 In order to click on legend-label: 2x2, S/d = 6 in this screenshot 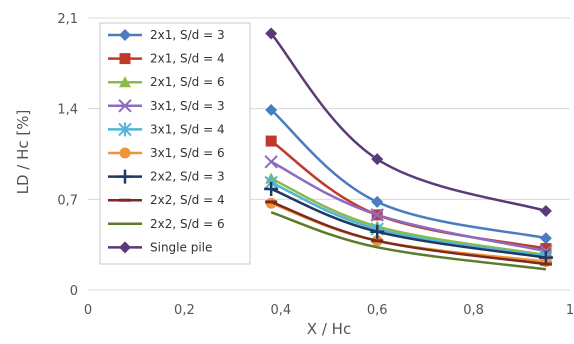, I will do `click(187, 224)`.